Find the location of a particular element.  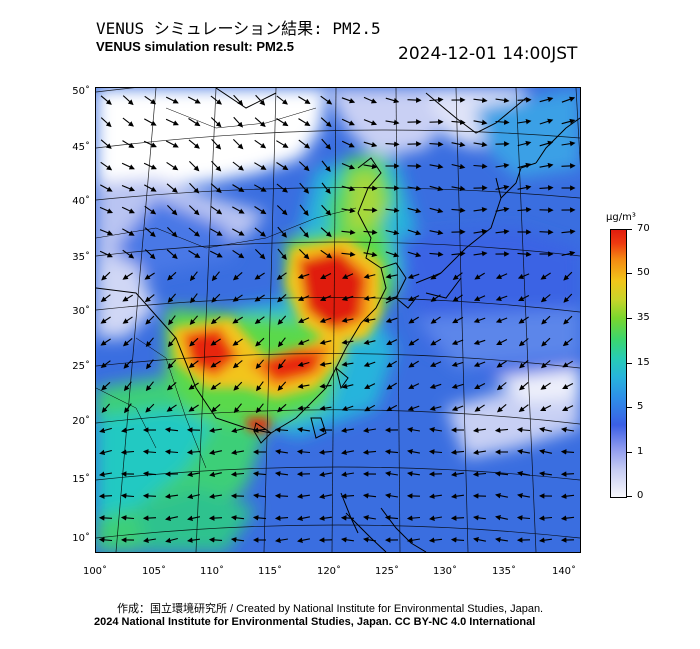

colorbar-label-50: 50 is located at coordinates (643, 272).